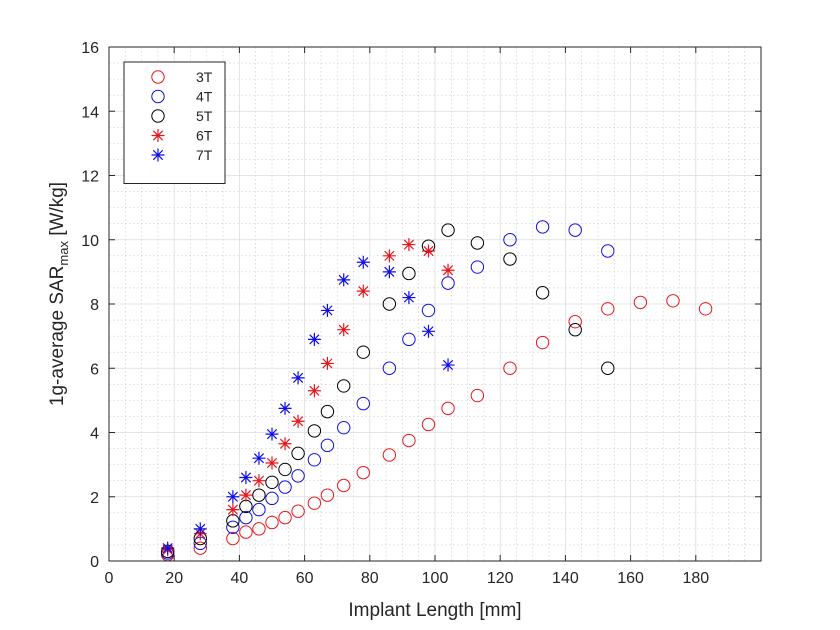 Image resolution: width=840 pixels, height=630 pixels. What do you see at coordinates (90, 177) in the screenshot?
I see `y-tick-label: 12` at bounding box center [90, 177].